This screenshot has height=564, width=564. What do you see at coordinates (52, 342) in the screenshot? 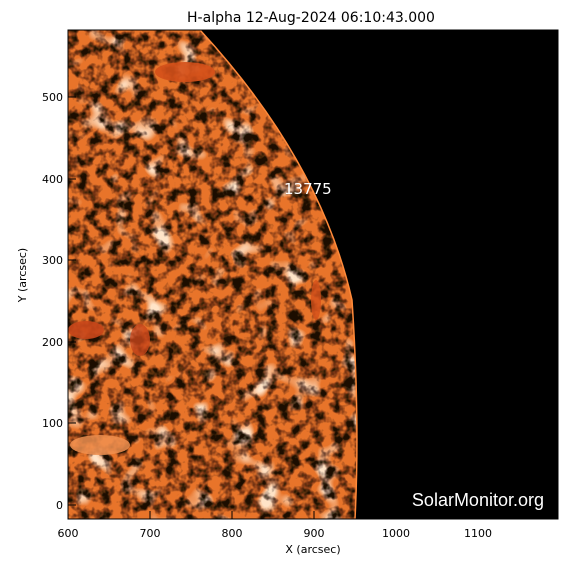
I see `y-tick-label: 200` at bounding box center [52, 342].